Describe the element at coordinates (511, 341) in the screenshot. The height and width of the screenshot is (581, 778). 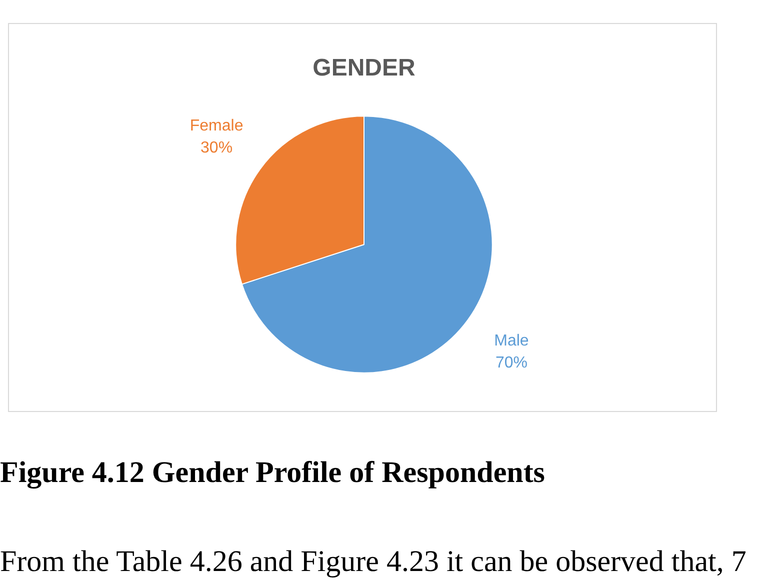
I see `slice-label: Male` at that location.